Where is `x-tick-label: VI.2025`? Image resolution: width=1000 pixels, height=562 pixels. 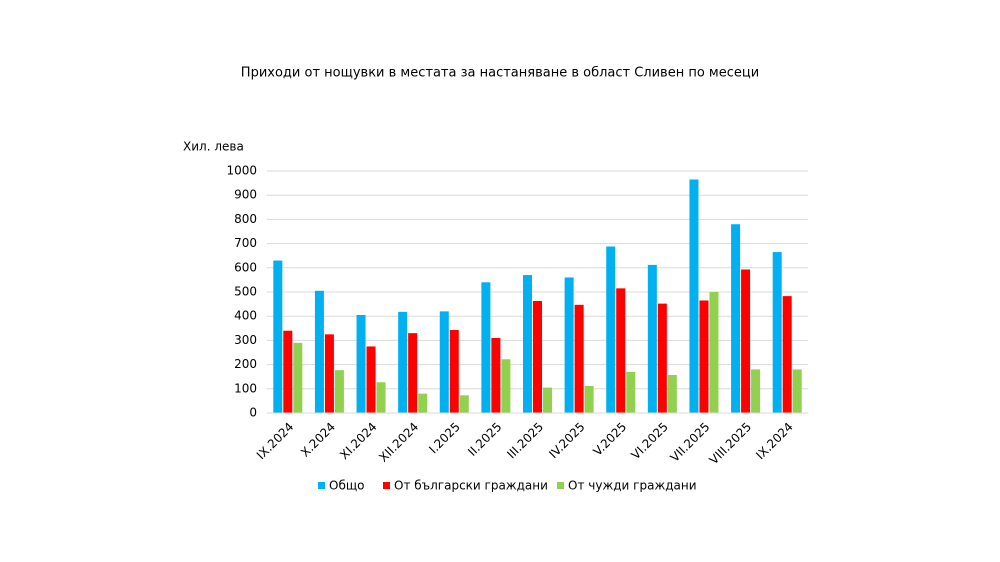
x-tick-label: VI.2025 is located at coordinates (649, 441).